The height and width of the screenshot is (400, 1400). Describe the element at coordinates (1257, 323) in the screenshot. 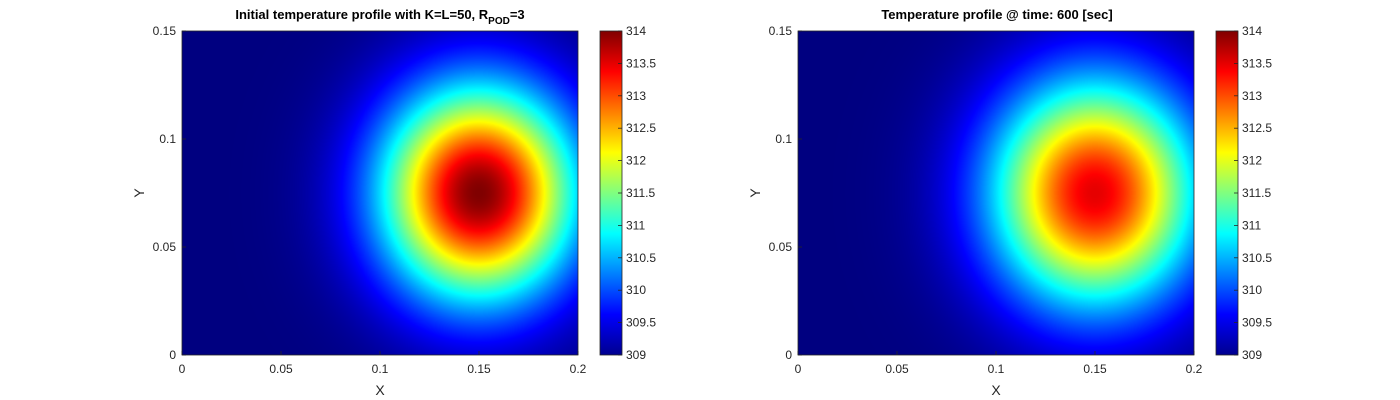

I see `chart-2-colorbar-tick-label: 309.5` at that location.